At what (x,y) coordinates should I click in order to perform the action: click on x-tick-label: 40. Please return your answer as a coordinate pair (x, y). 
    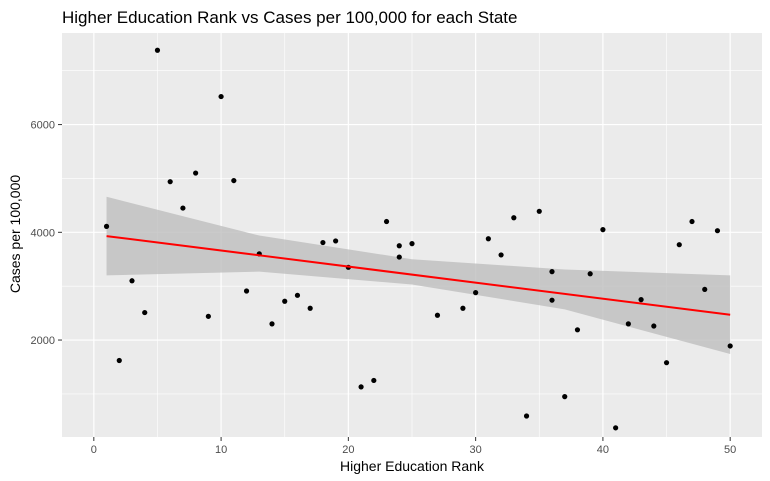
    Looking at the image, I should click on (603, 450).